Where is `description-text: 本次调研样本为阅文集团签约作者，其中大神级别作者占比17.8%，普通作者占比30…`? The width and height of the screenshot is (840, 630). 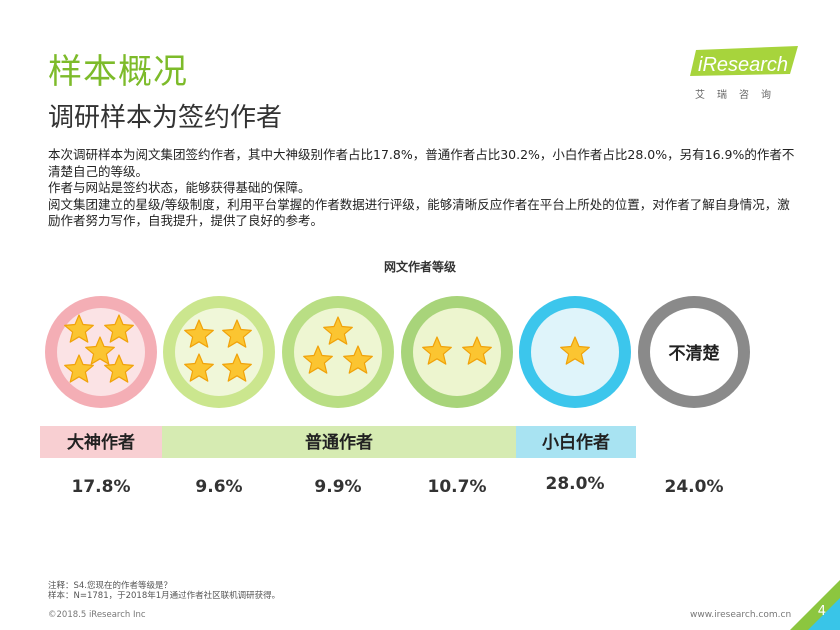
description-text: 本次调研样本为阅文集团签约作者，其中大神级别作者占比17.8%，普通作者占比30… is located at coordinates (423, 188).